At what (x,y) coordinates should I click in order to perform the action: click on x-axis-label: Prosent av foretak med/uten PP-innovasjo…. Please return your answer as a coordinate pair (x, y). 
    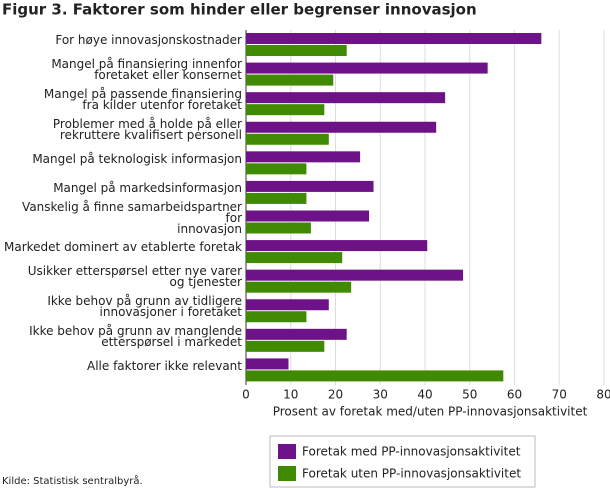
    Looking at the image, I should click on (430, 412).